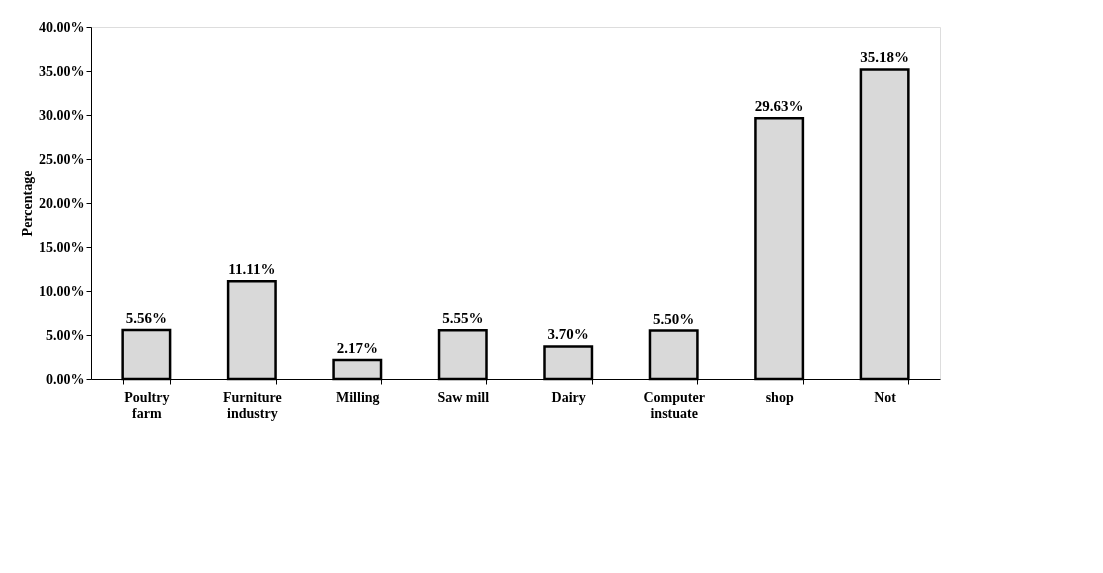 The height and width of the screenshot is (573, 1103). What do you see at coordinates (65, 335) in the screenshot?
I see `y-tick-label: 5.00%` at bounding box center [65, 335].